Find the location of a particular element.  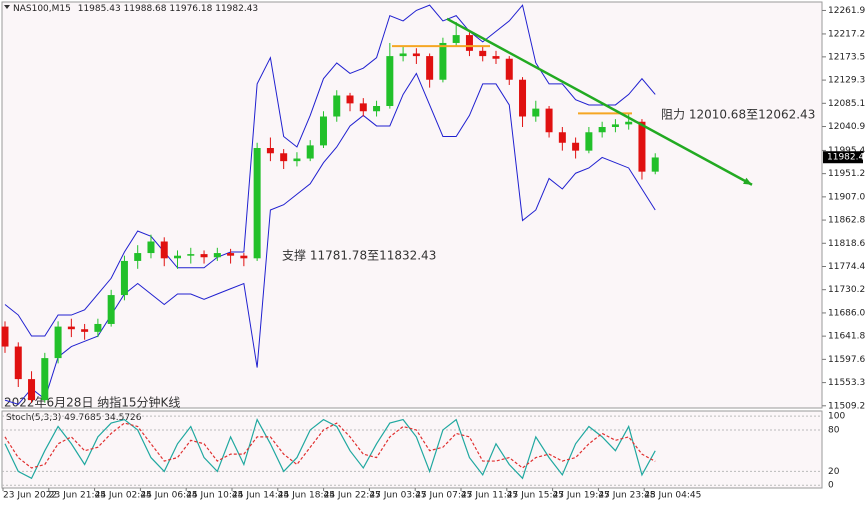

low: 11976.18 is located at coordinates (190, 9).